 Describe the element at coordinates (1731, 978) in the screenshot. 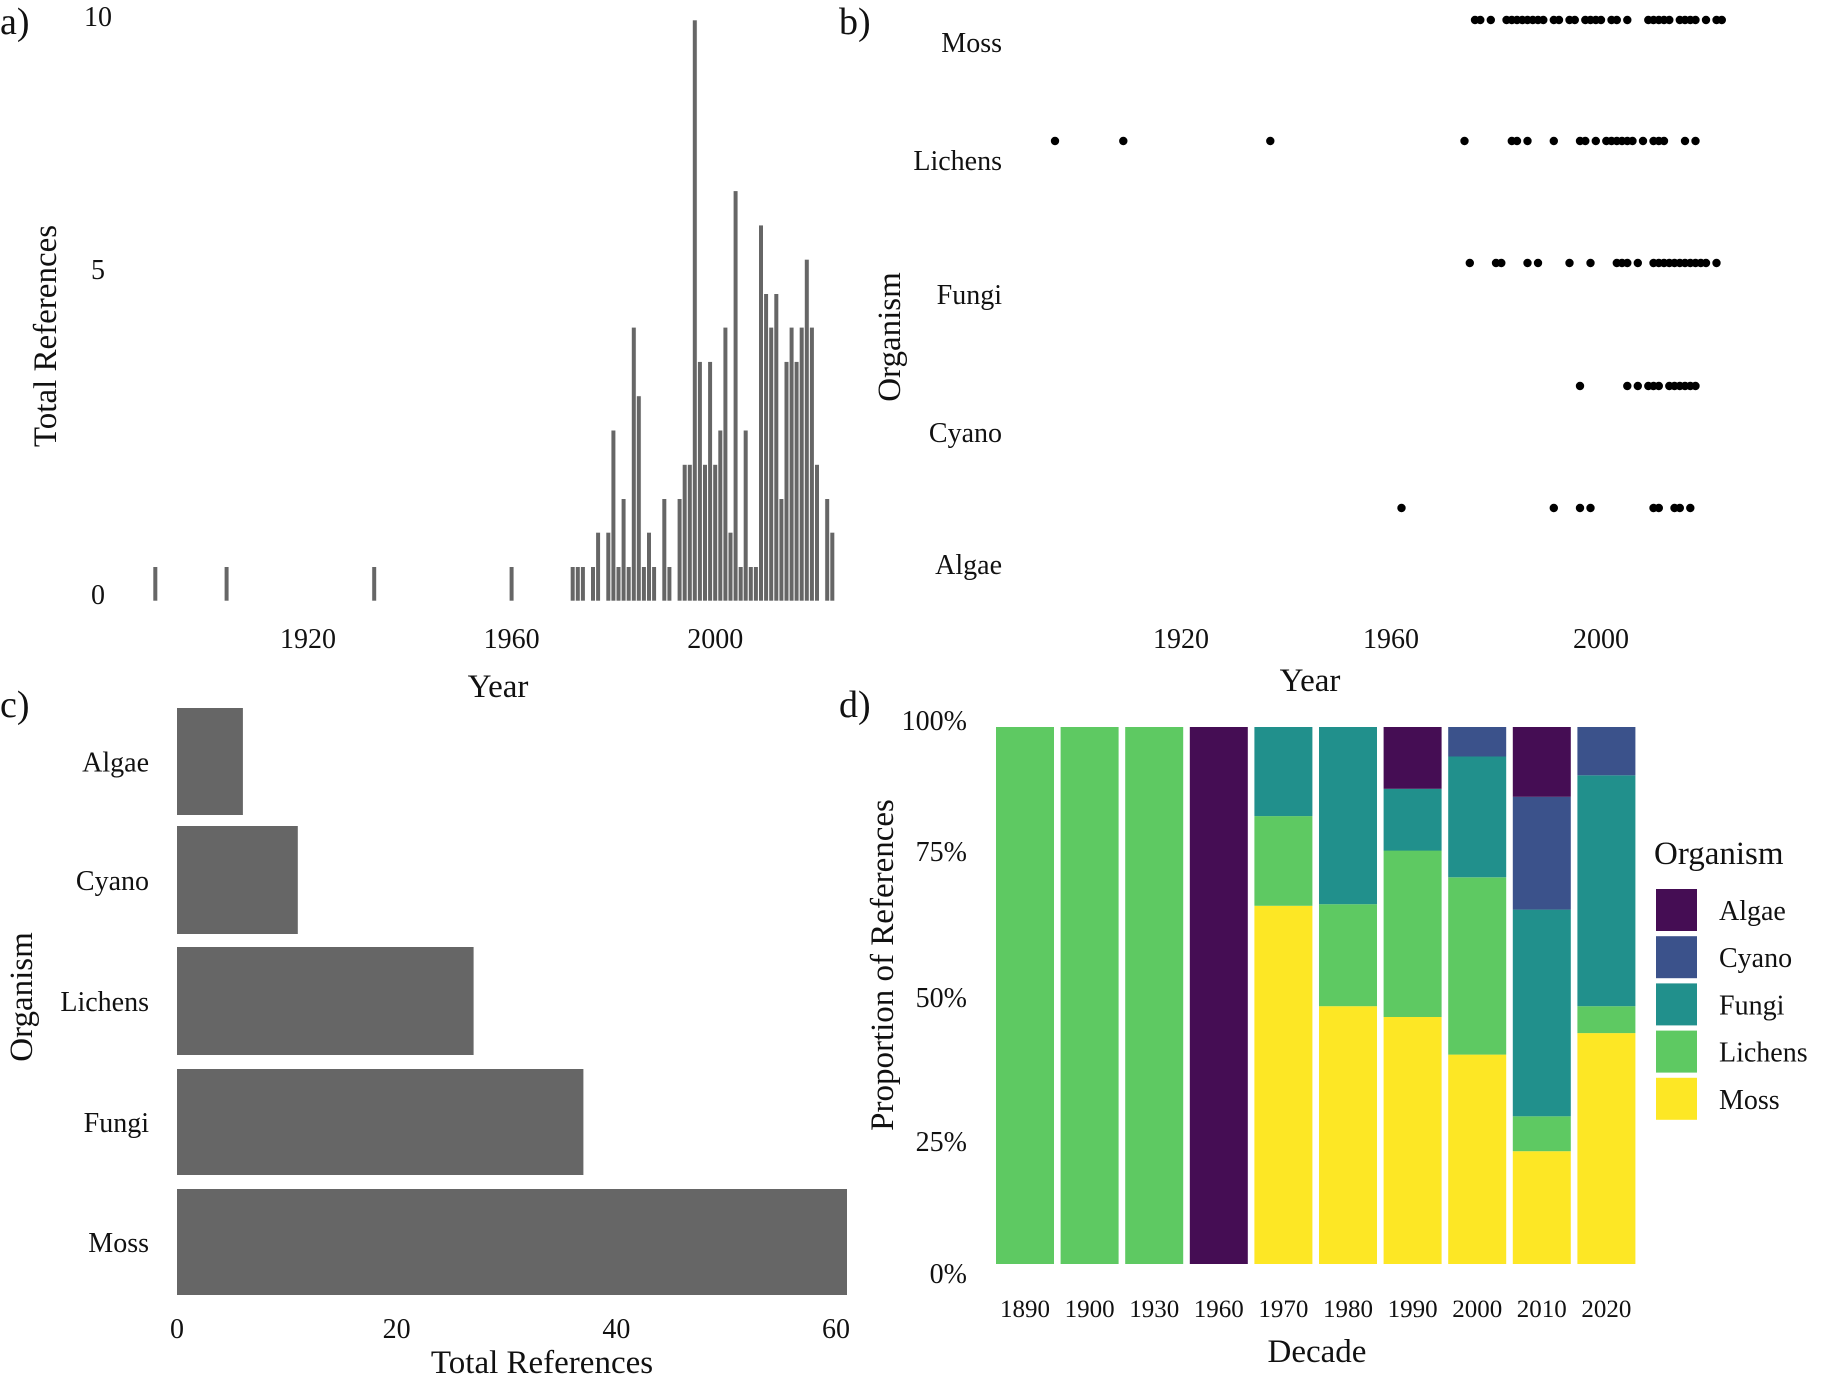

I see `d-legend: Organism Algae Cyano Fungi Lichens Moss` at that location.